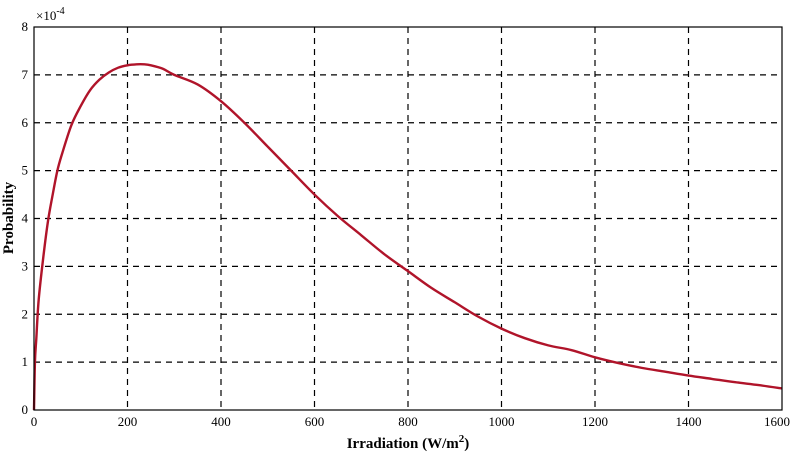 The image size is (803, 459). What do you see at coordinates (25, 265) in the screenshot?
I see `y-tick-label: 3` at bounding box center [25, 265].